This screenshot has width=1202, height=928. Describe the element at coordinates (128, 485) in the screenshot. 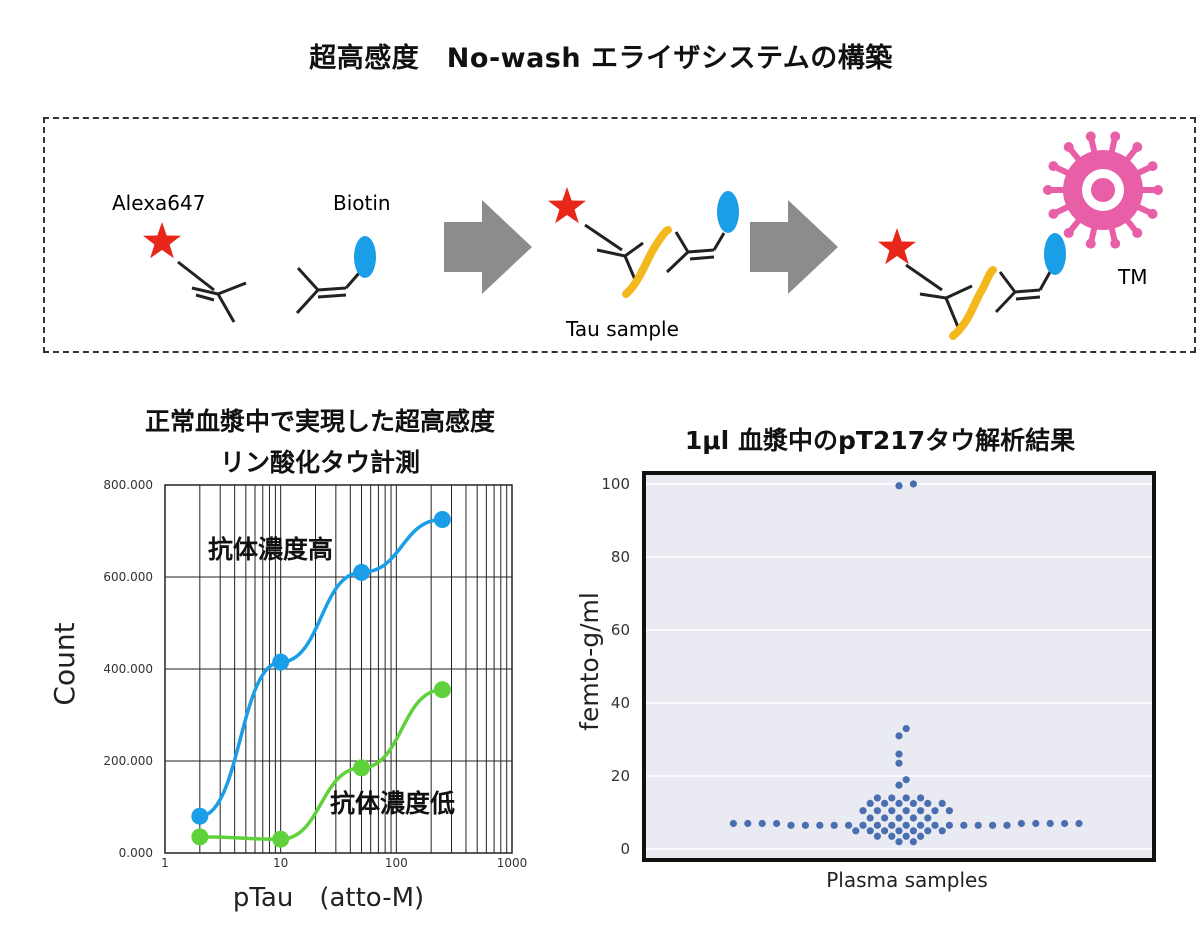

I see `y-tick-label: 800.000` at that location.